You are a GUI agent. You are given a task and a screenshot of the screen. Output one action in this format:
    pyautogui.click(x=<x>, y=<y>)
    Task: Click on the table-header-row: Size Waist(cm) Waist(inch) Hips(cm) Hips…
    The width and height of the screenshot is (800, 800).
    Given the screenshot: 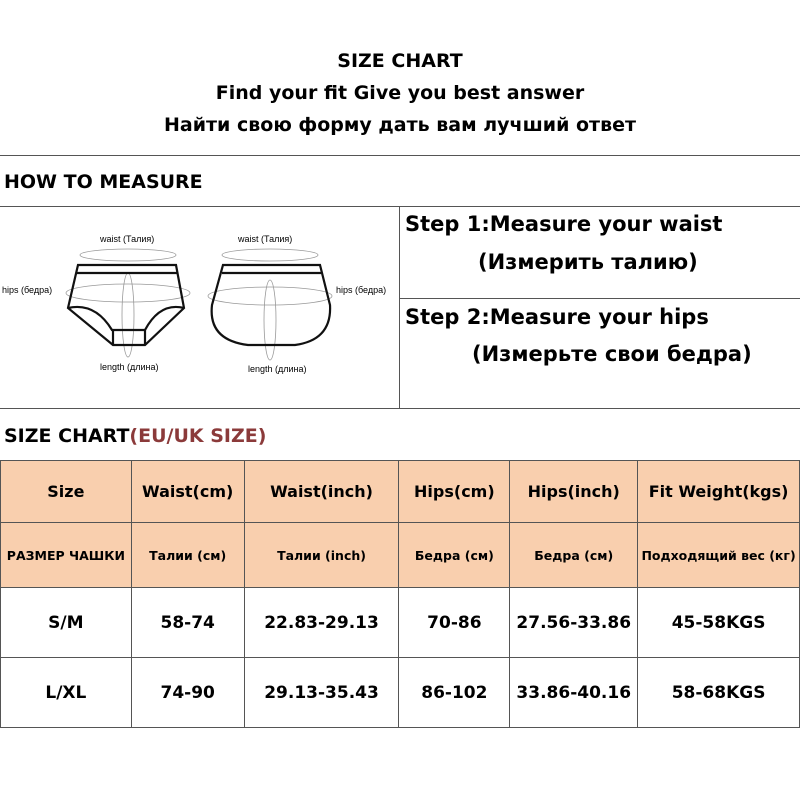 What is the action you would take?
    pyautogui.click(x=400, y=491)
    